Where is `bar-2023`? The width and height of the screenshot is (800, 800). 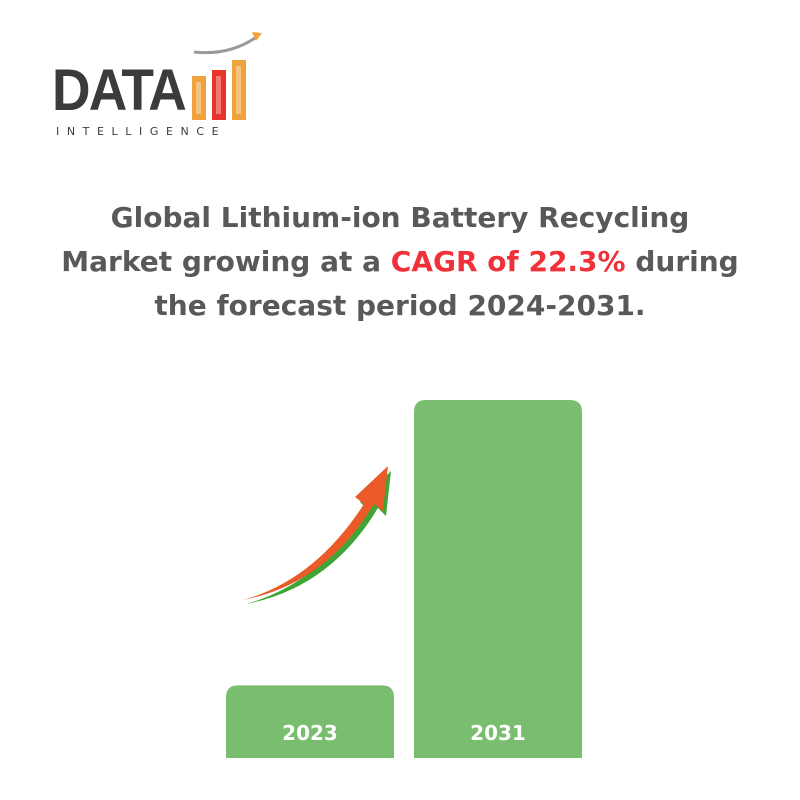
bar-2023 is located at coordinates (310, 721).